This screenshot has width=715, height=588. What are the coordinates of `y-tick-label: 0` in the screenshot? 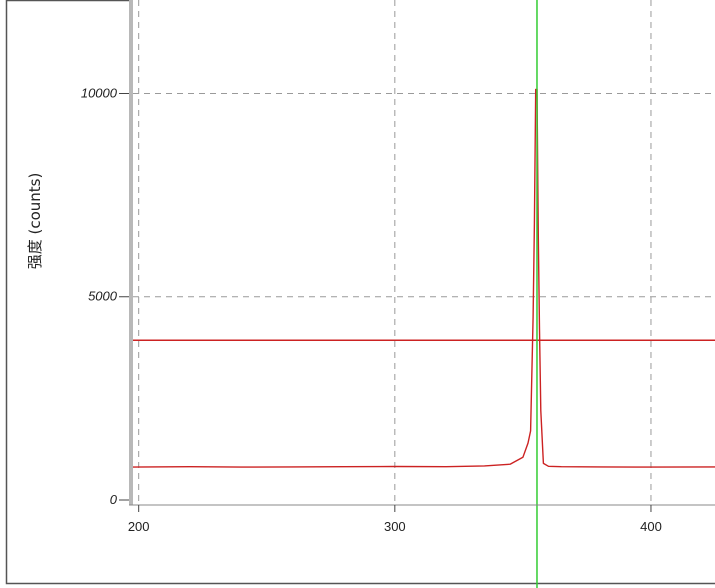 It's located at (114, 499).